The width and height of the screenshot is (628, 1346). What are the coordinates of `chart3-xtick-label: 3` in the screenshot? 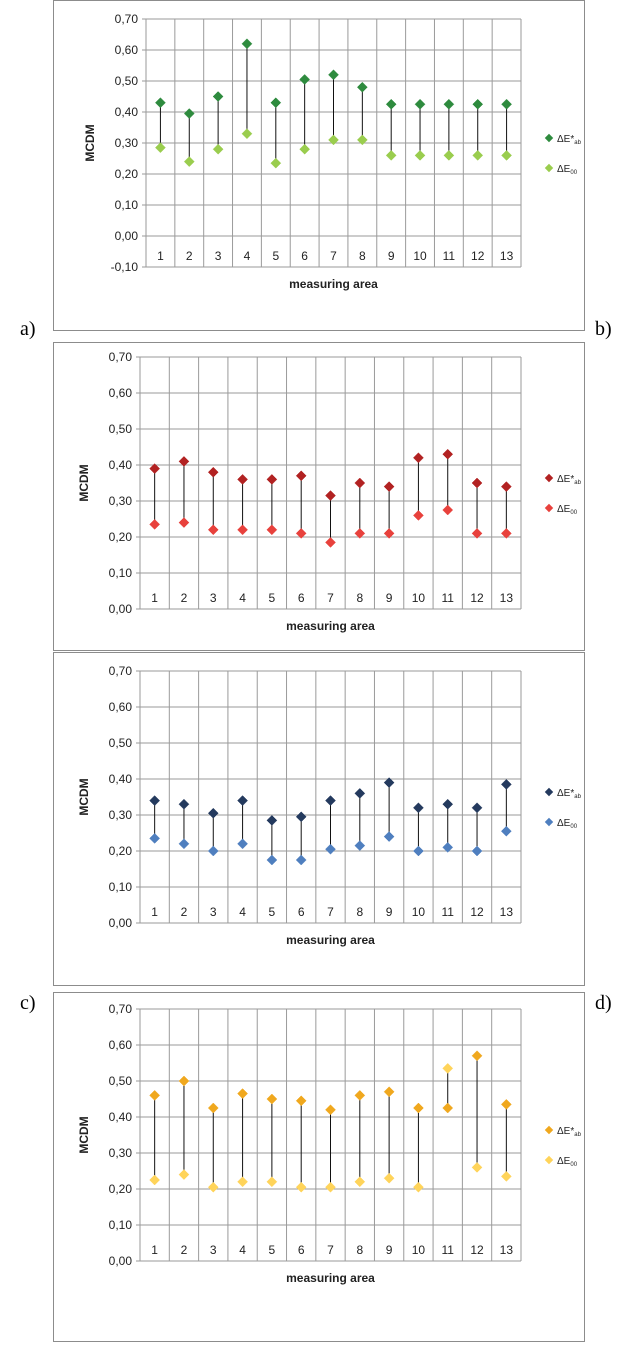 It's located at (213, 912).